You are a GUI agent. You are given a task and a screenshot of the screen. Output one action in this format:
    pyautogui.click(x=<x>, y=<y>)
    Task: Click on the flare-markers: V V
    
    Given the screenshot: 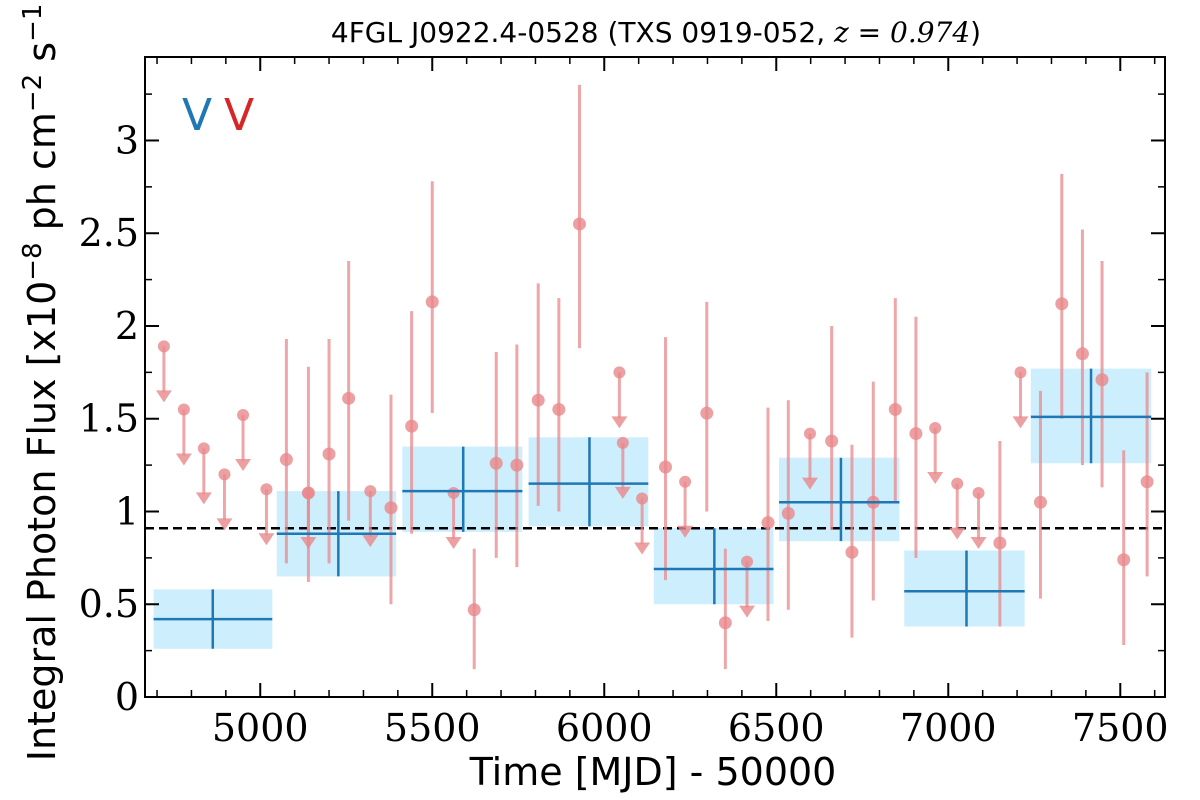 What is the action you would take?
    pyautogui.click(x=218, y=115)
    